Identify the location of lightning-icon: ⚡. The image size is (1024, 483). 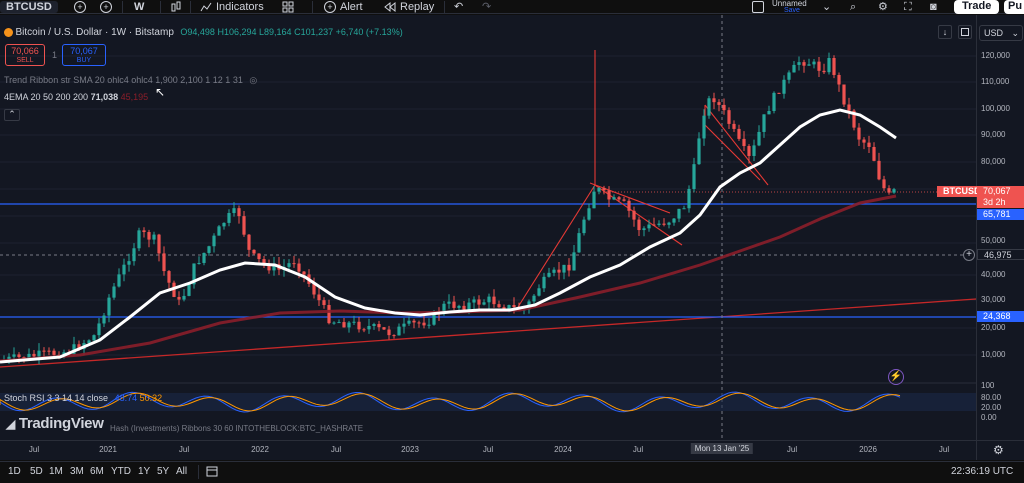
(896, 377).